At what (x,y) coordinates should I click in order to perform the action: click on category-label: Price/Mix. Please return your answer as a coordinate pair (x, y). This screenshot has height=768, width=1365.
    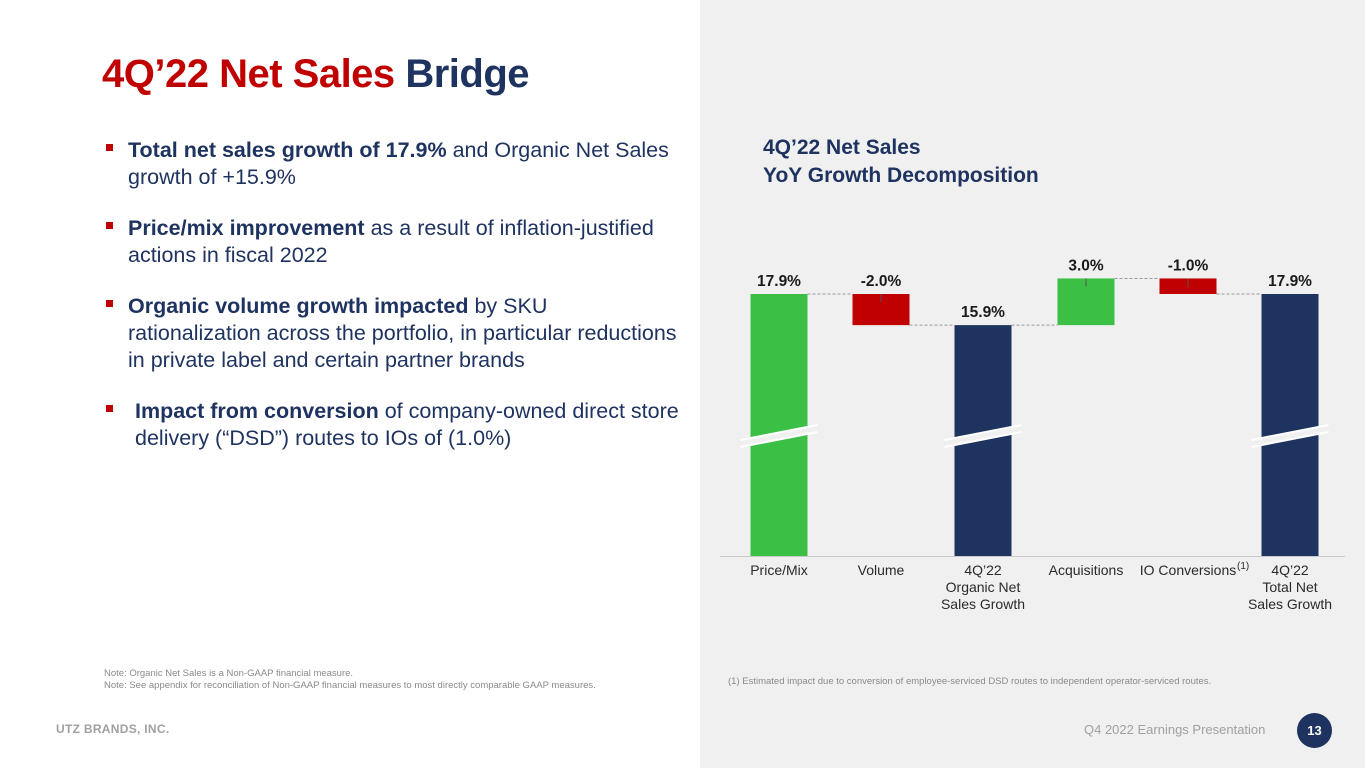
    Looking at the image, I should click on (779, 570).